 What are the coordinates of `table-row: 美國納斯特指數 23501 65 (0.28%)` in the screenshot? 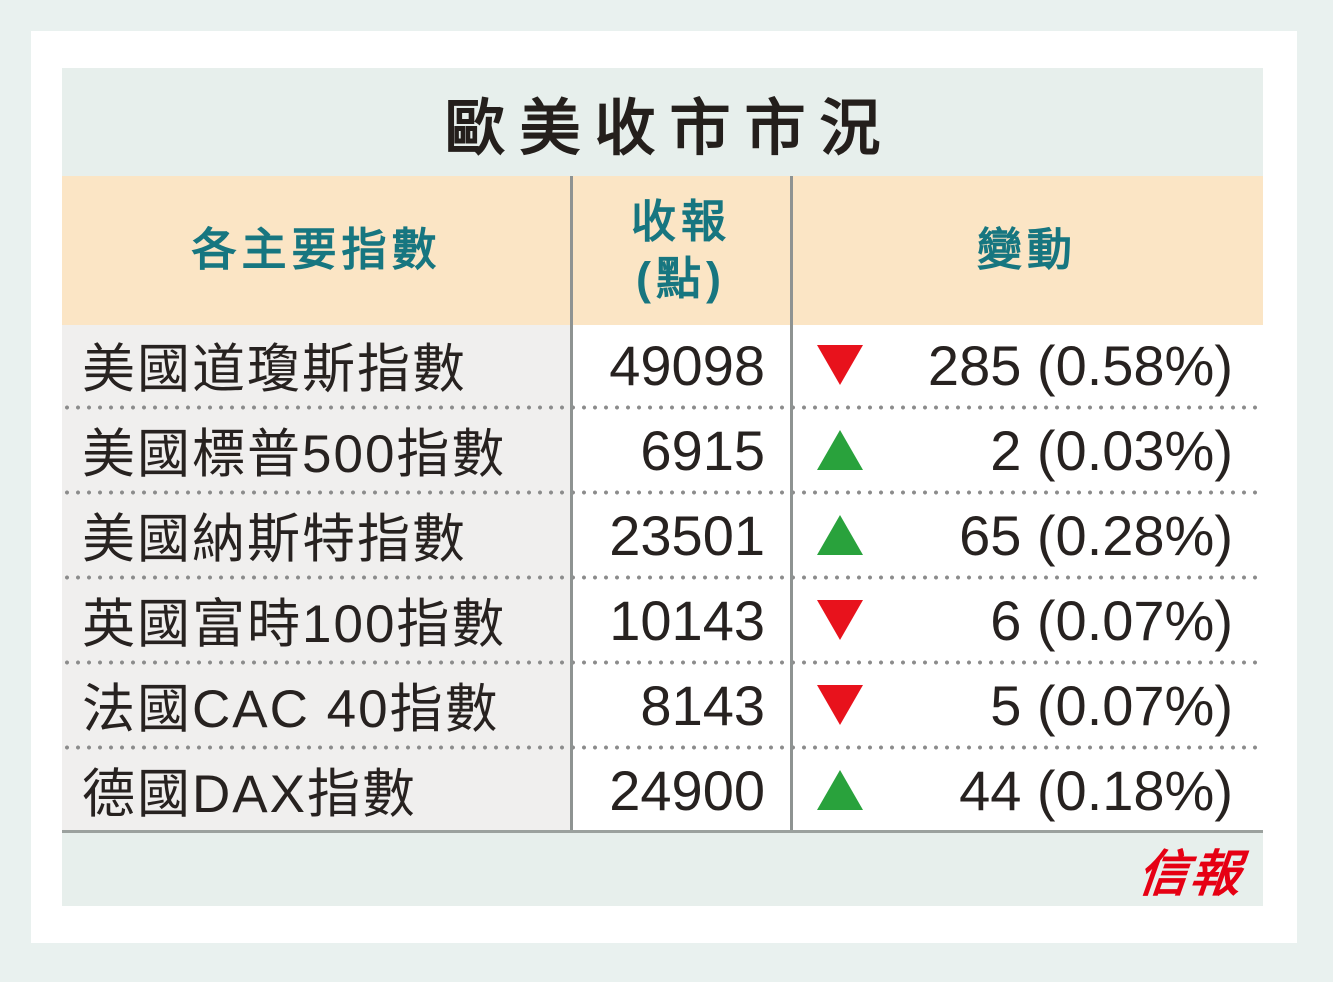 It's located at (662, 535).